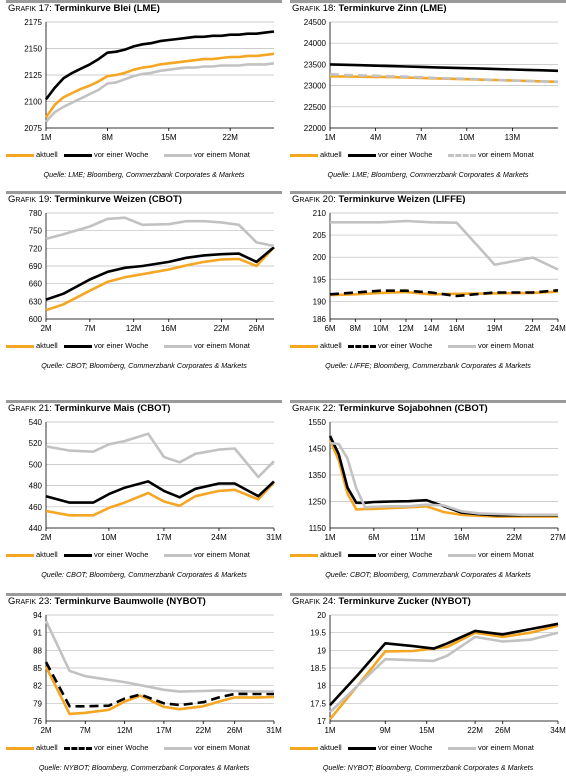  I want to click on chart-plot: 76 79 82 85 88 91 94 2M 7M 12M 17M 22M 26M 31M, so click(157, 673).